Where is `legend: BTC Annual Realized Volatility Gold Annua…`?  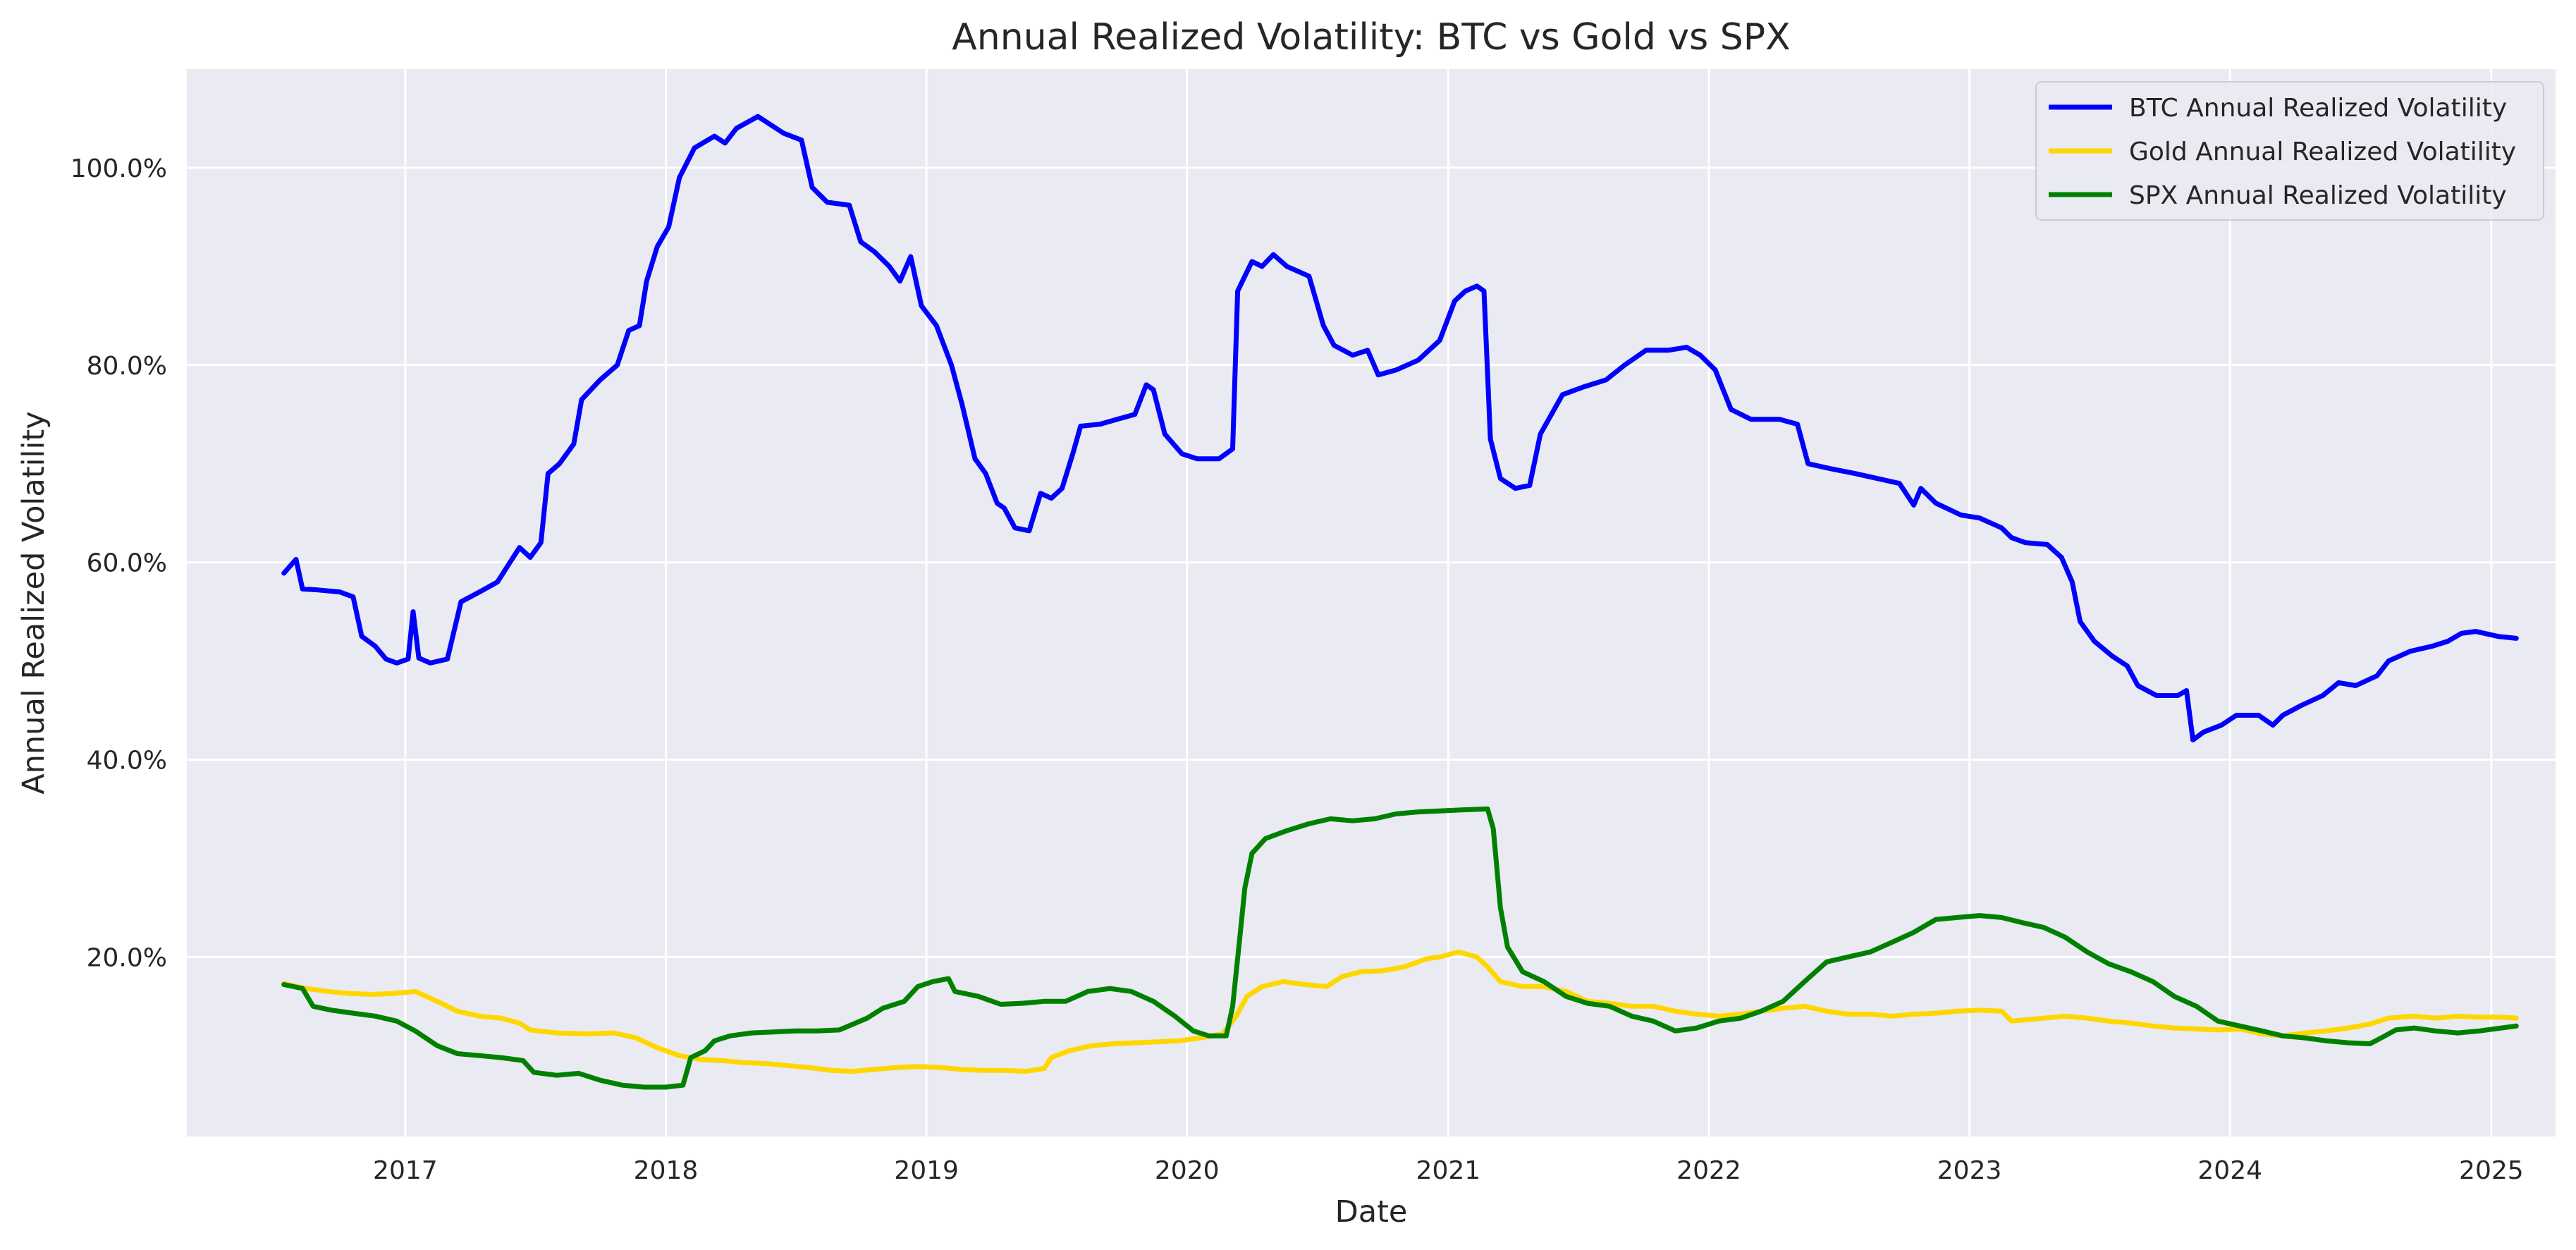
legend: BTC Annual Realized Volatility Gold Annua… is located at coordinates (2289, 151).